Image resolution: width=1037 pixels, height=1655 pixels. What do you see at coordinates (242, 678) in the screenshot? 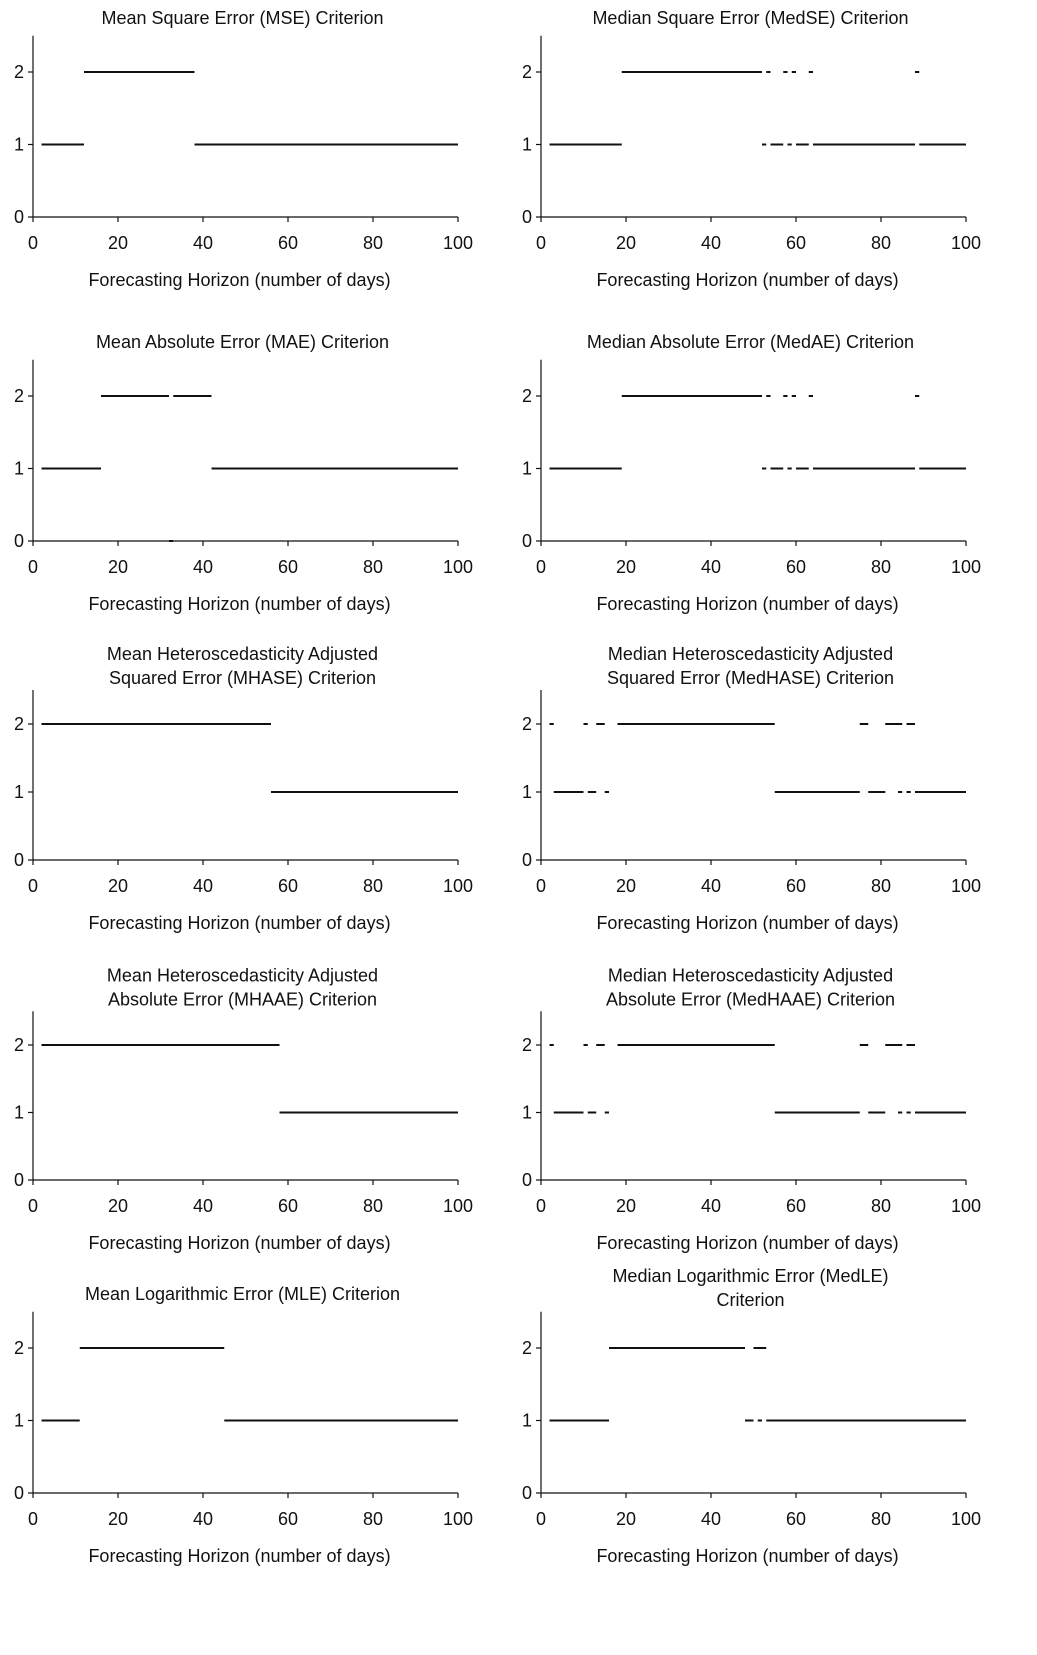
I see `chart-title: Squared Error (MHASE) Criterion` at bounding box center [242, 678].